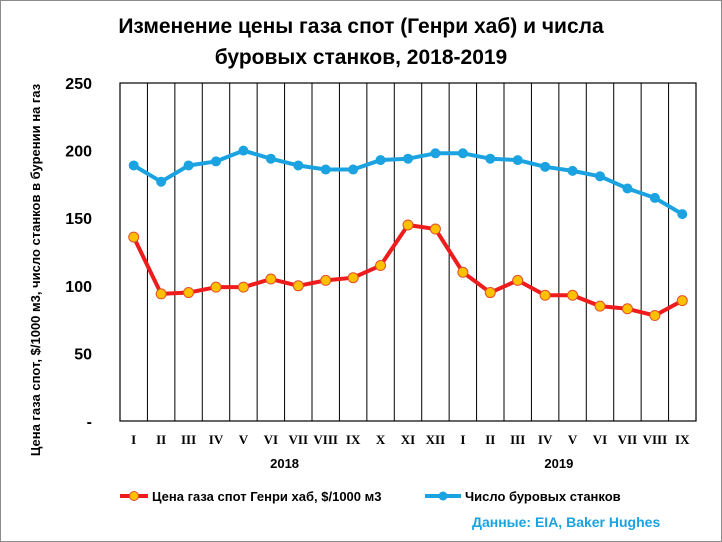 The width and height of the screenshot is (722, 542). I want to click on x-tick-label: XII, so click(436, 439).